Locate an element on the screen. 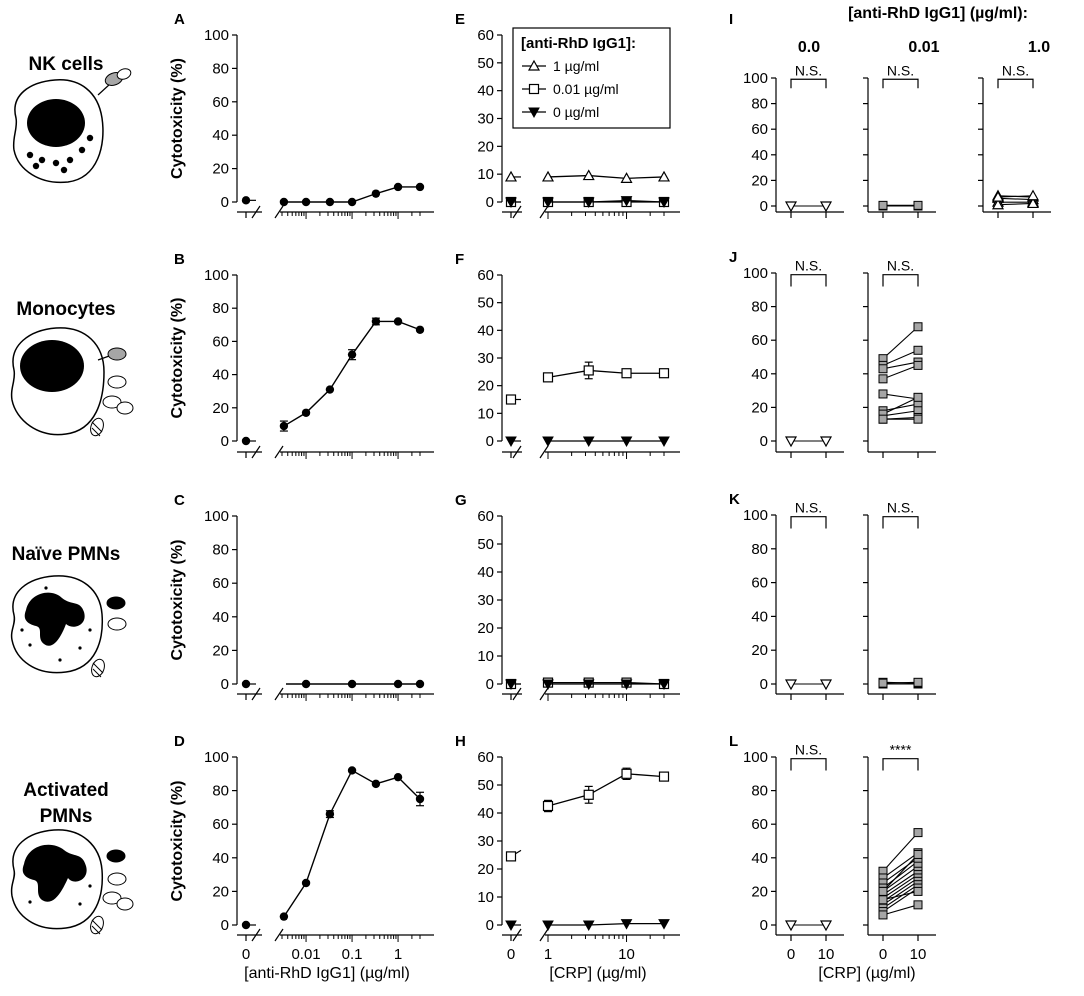 The width and height of the screenshot is (1084, 996). panel-letter-K: K is located at coordinates (734, 499).